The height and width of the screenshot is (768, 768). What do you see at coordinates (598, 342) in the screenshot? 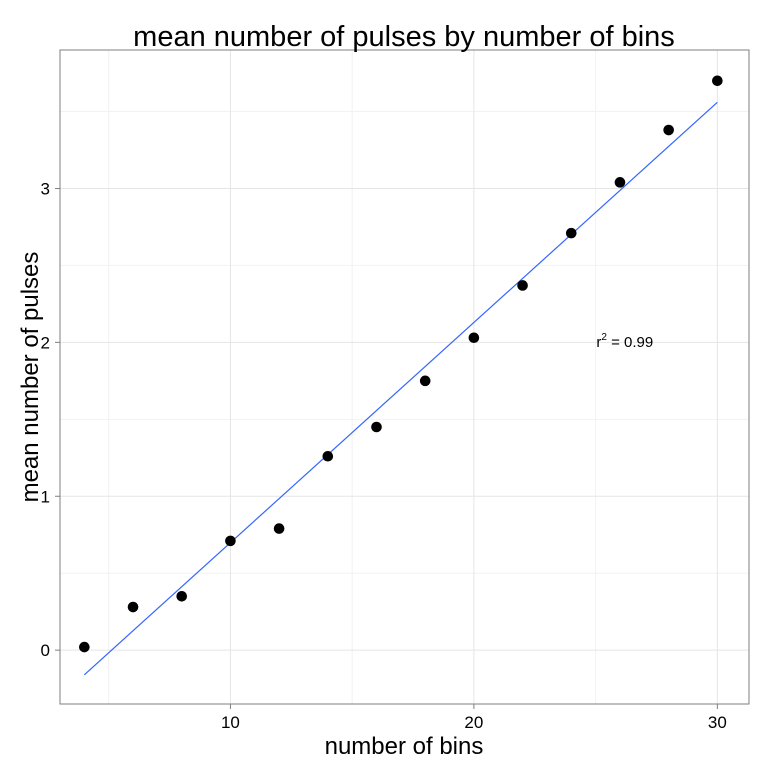
I see `annotation-base: r` at bounding box center [598, 342].